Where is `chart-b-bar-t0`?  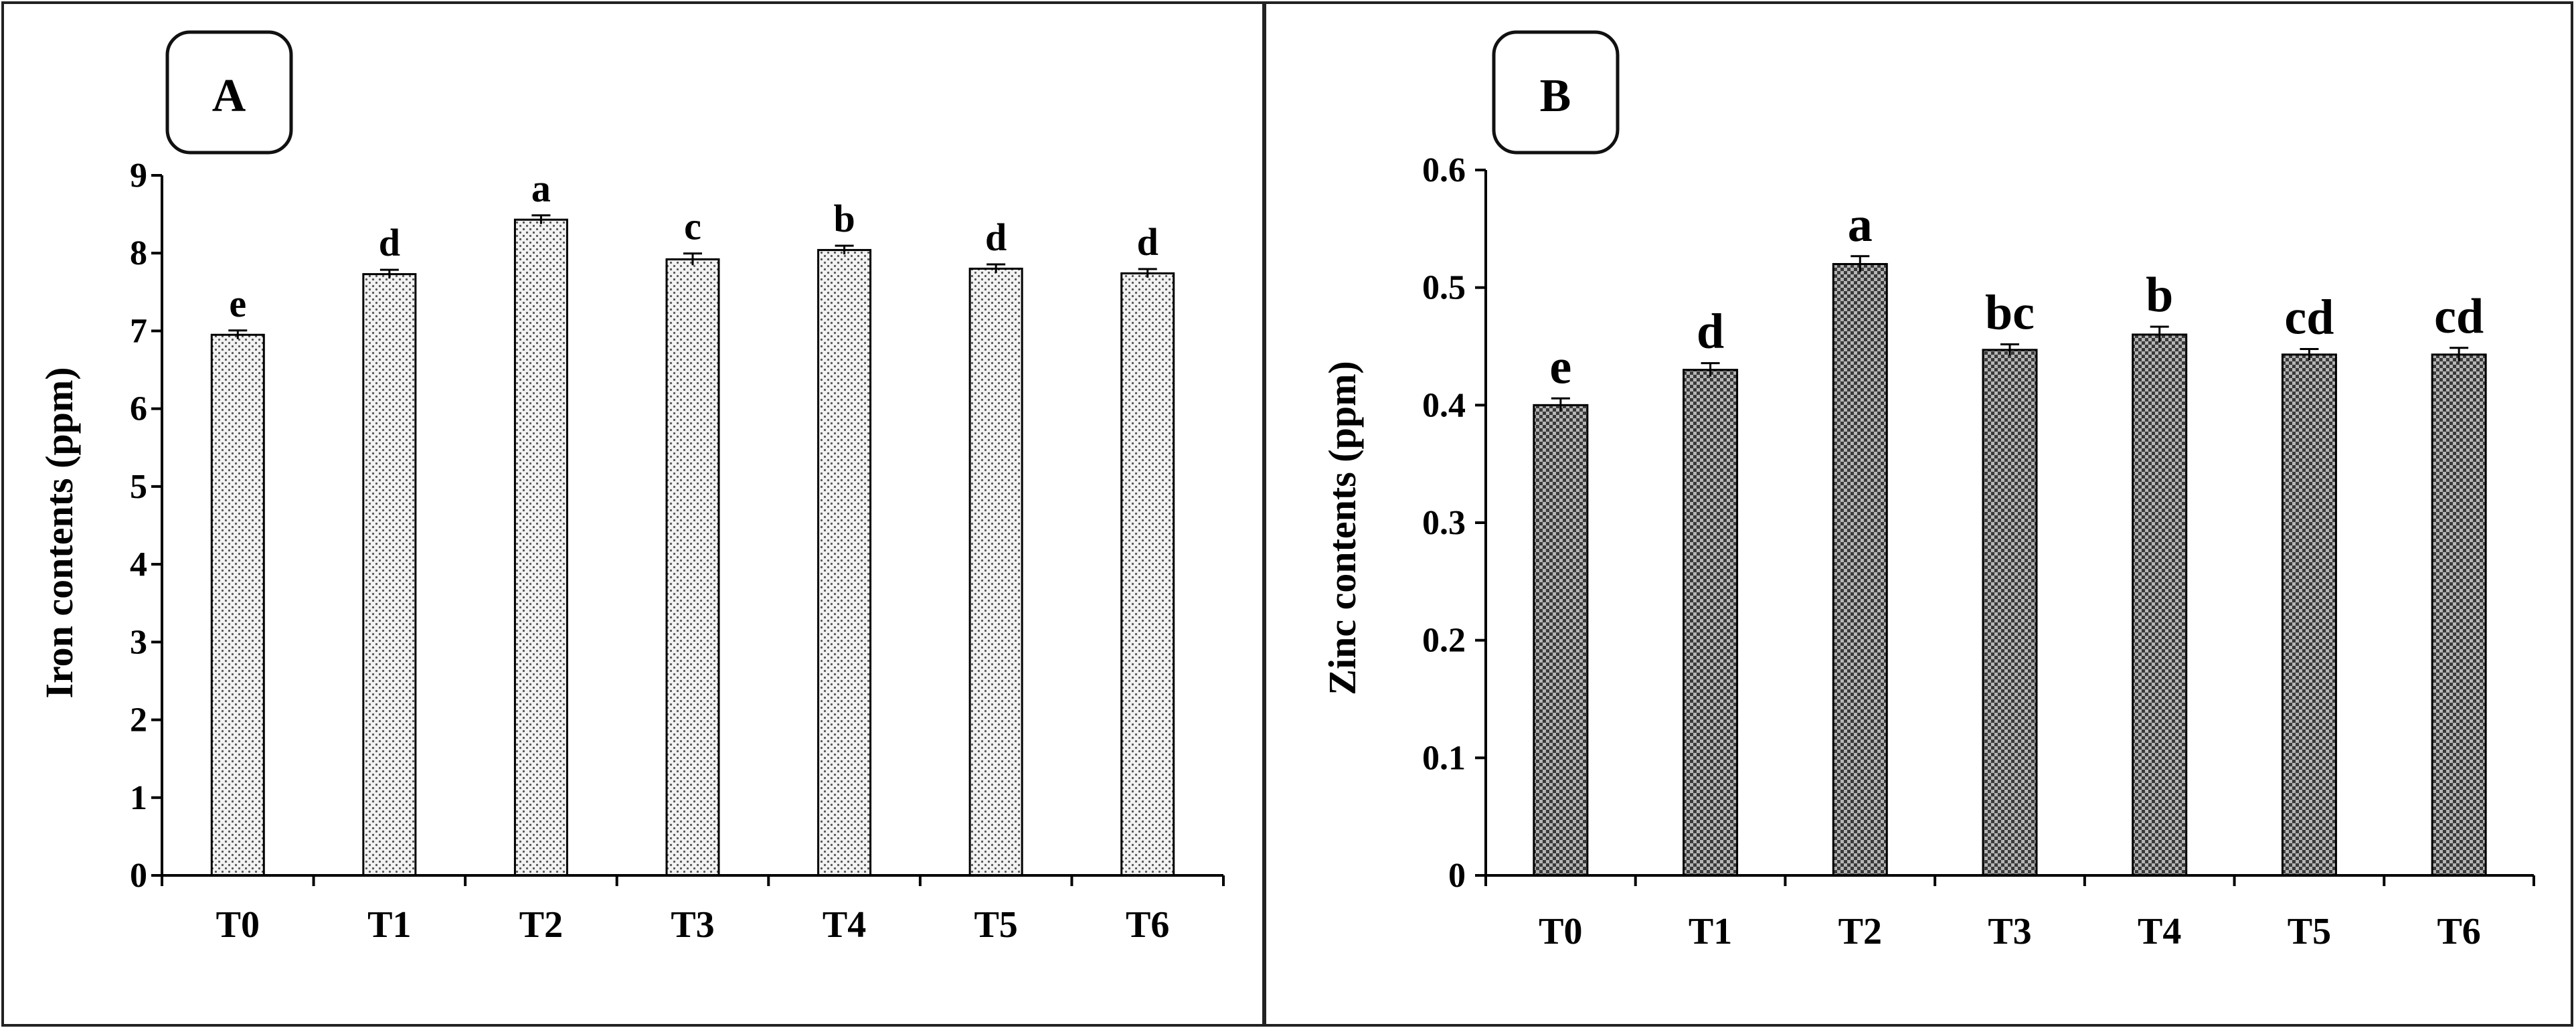
chart-b-bar-t0 is located at coordinates (1561, 640).